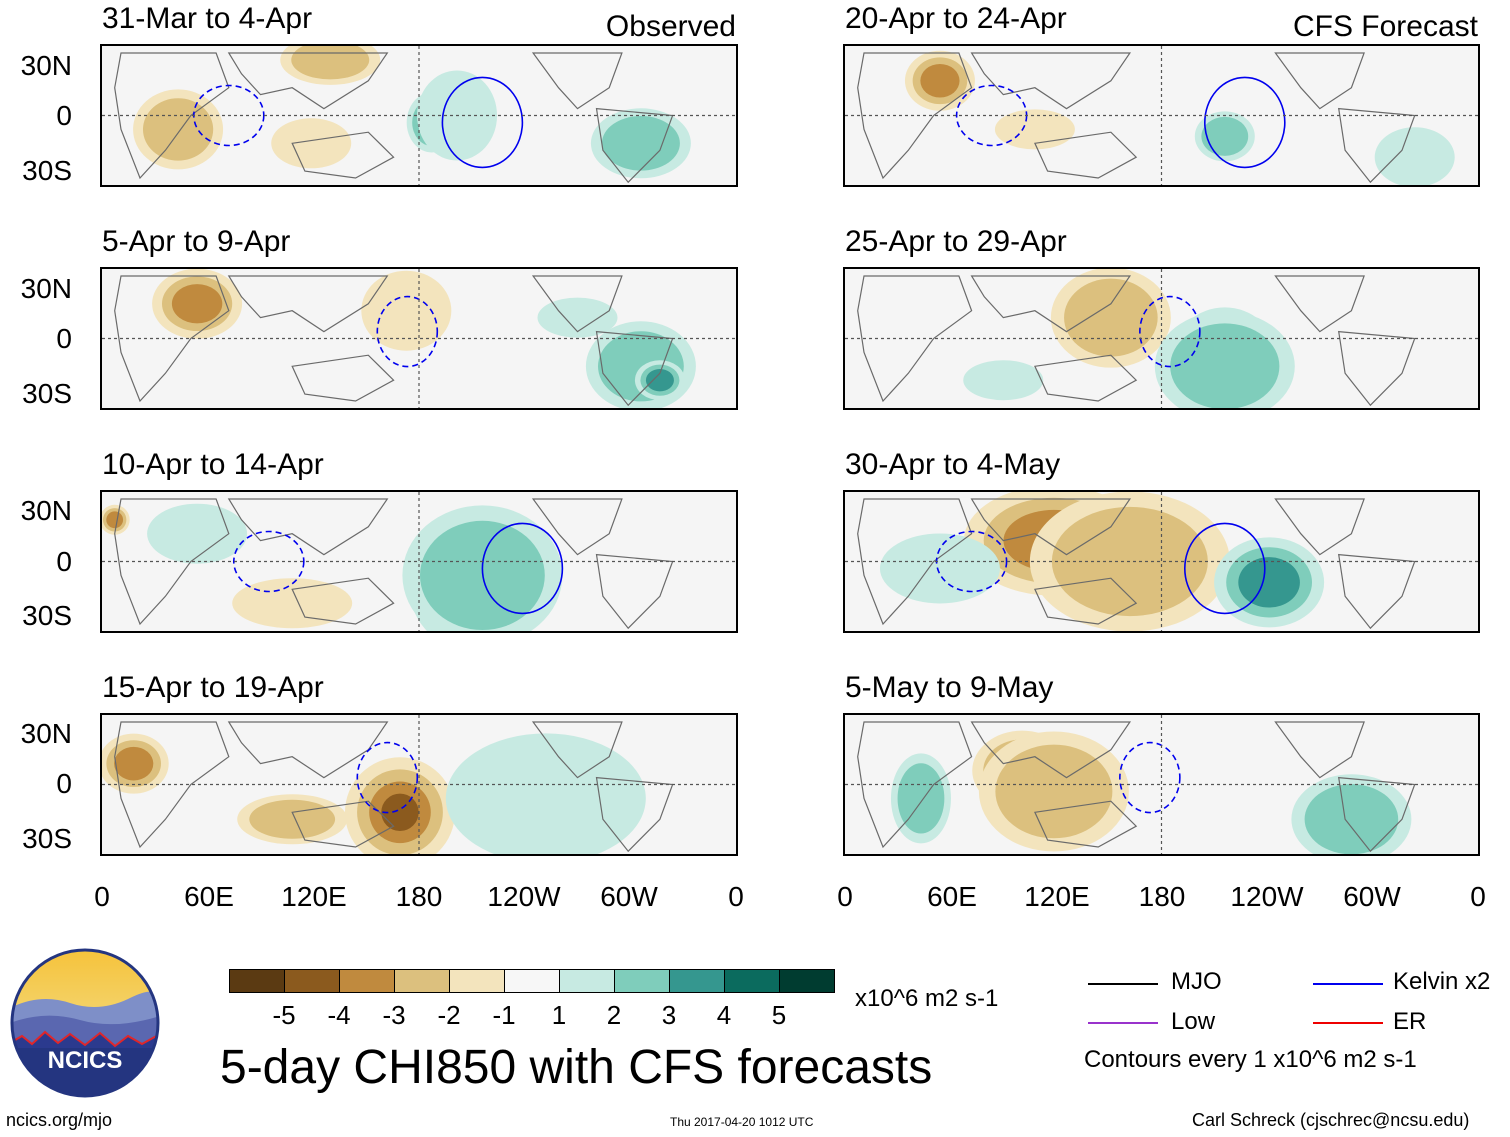 This screenshot has height=1137, width=1510. Describe the element at coordinates (207, 18) in the screenshot. I see `panel-title-obs-1: 31-Mar to 4-Apr` at that location.